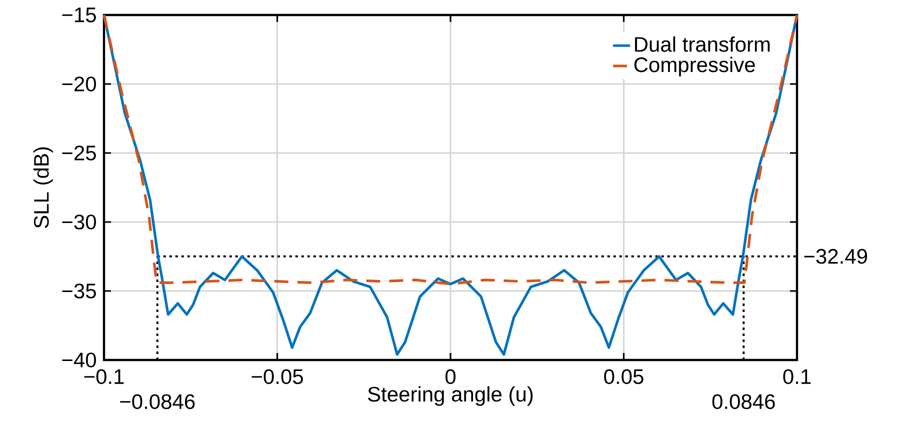  What do you see at coordinates (694, 66) in the screenshot?
I see `legend-label: Compressive` at bounding box center [694, 66].